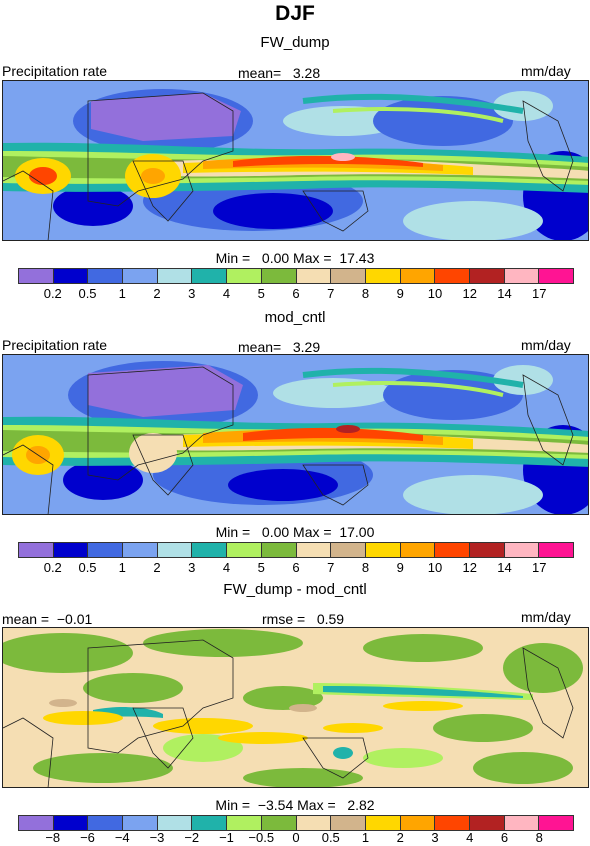 The width and height of the screenshot is (590, 846). Describe the element at coordinates (47, 619) in the screenshot. I see `panel-3-mean-label: mean = −0.01` at that location.